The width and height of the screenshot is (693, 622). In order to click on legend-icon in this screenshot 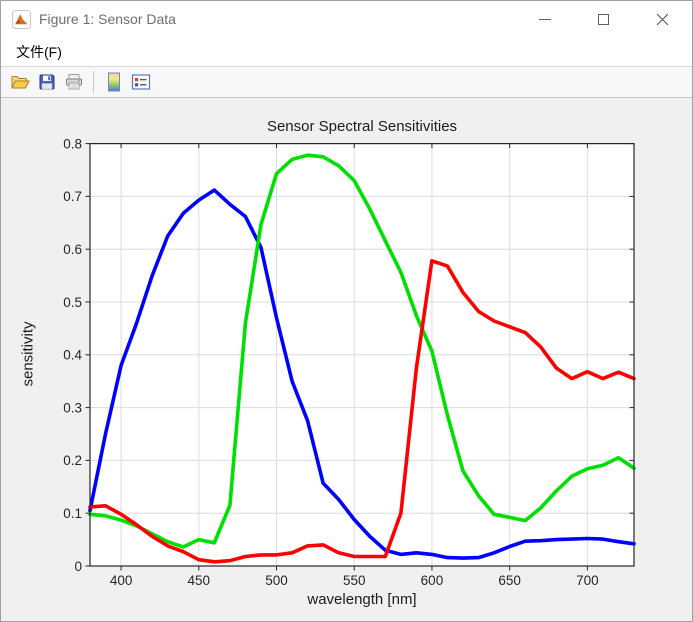, I will do `click(140, 82)`.